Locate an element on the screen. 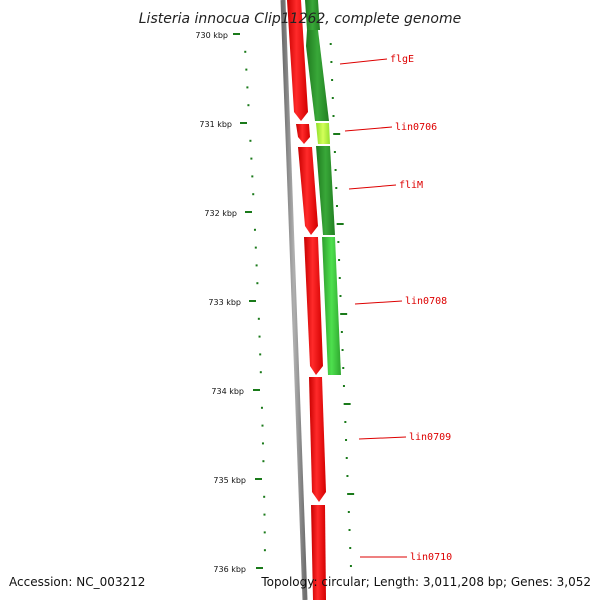 The height and width of the screenshot is (600, 600). ruler-label-733: 733 kbp is located at coordinates (224, 302).